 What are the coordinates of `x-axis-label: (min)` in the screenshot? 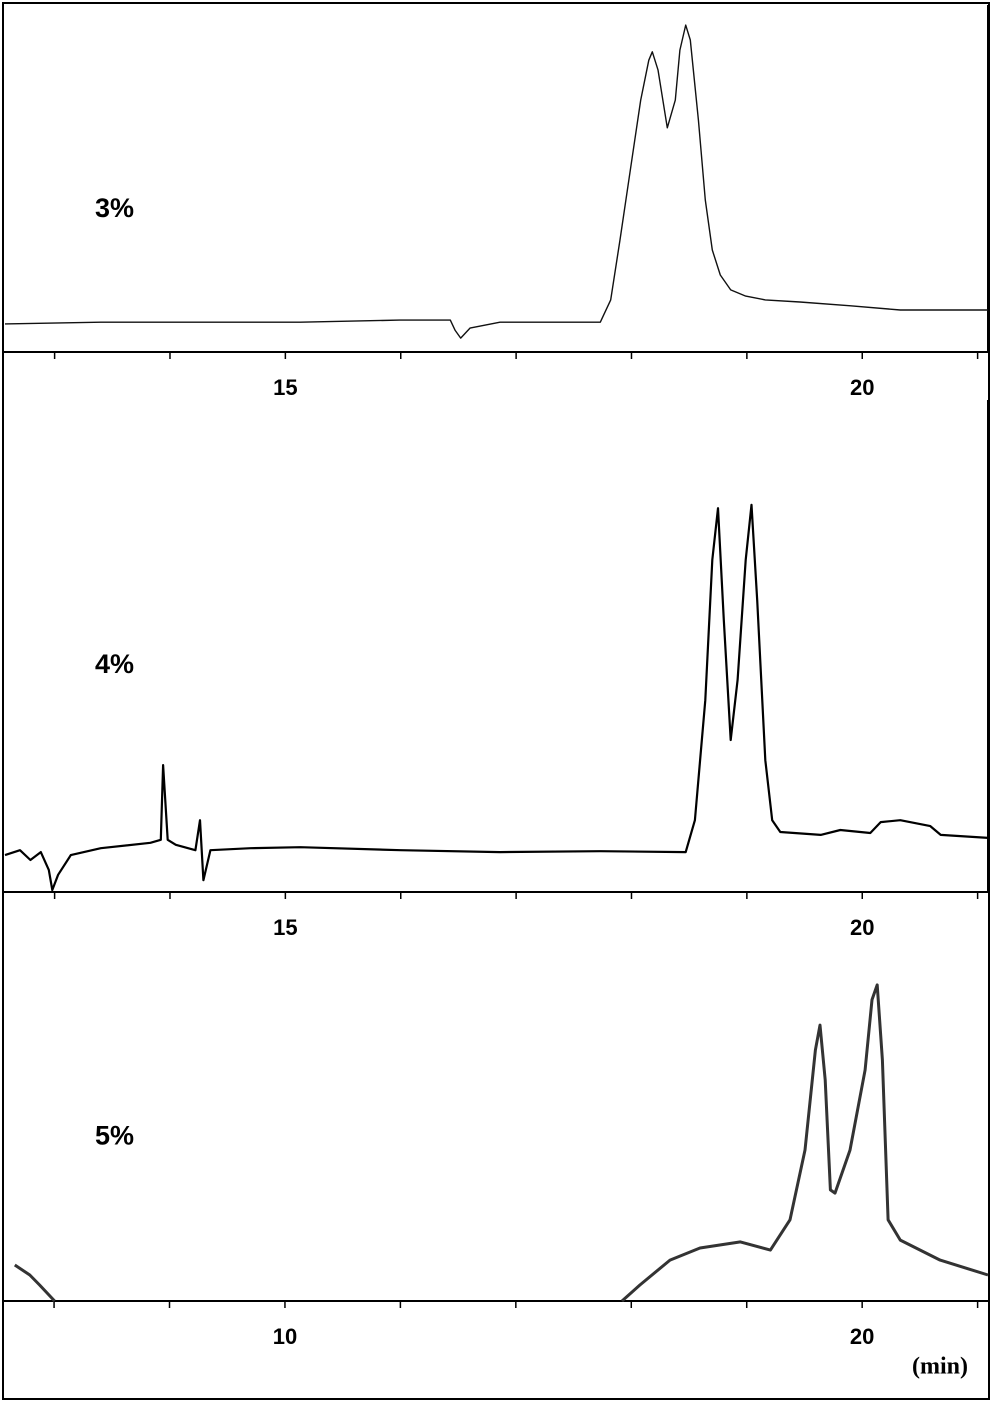 It's located at (940, 1367).